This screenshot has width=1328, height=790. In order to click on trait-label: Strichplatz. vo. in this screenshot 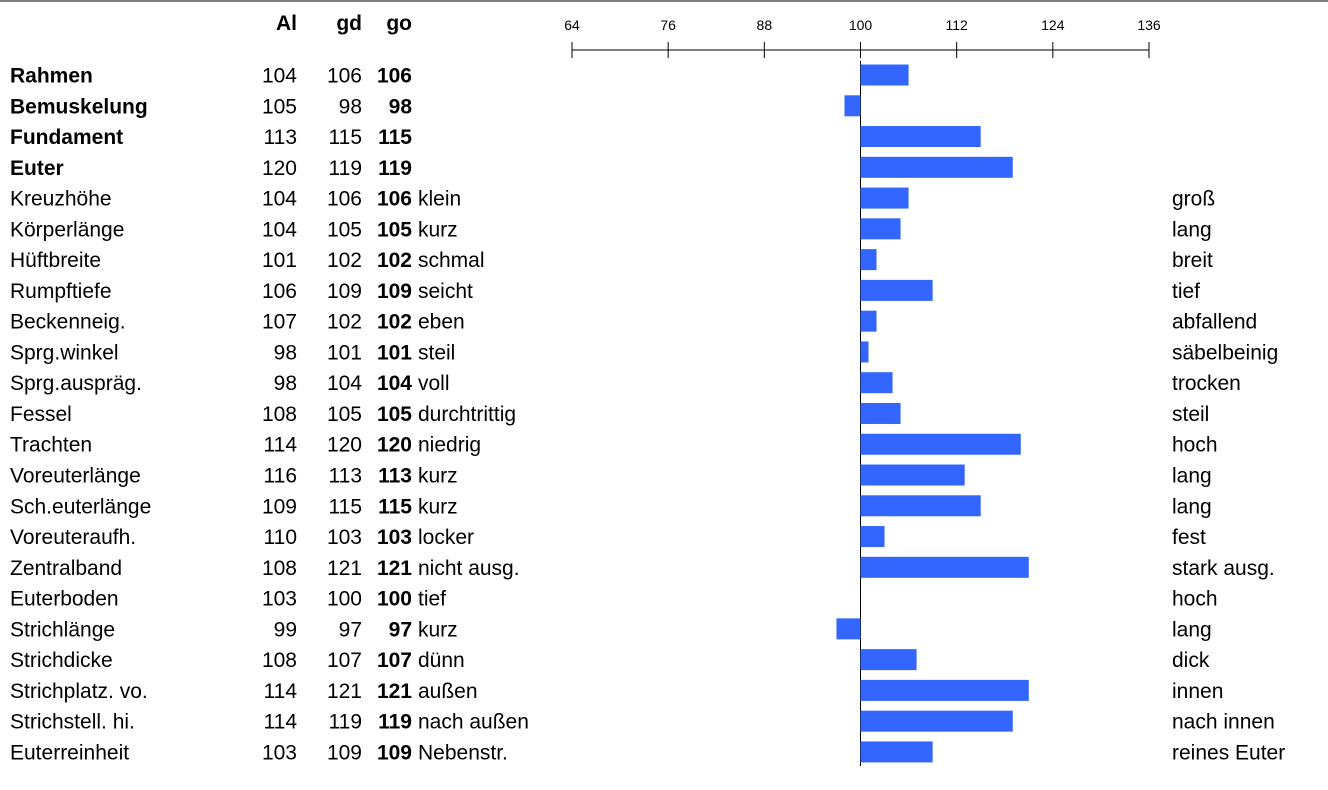, I will do `click(79, 691)`.